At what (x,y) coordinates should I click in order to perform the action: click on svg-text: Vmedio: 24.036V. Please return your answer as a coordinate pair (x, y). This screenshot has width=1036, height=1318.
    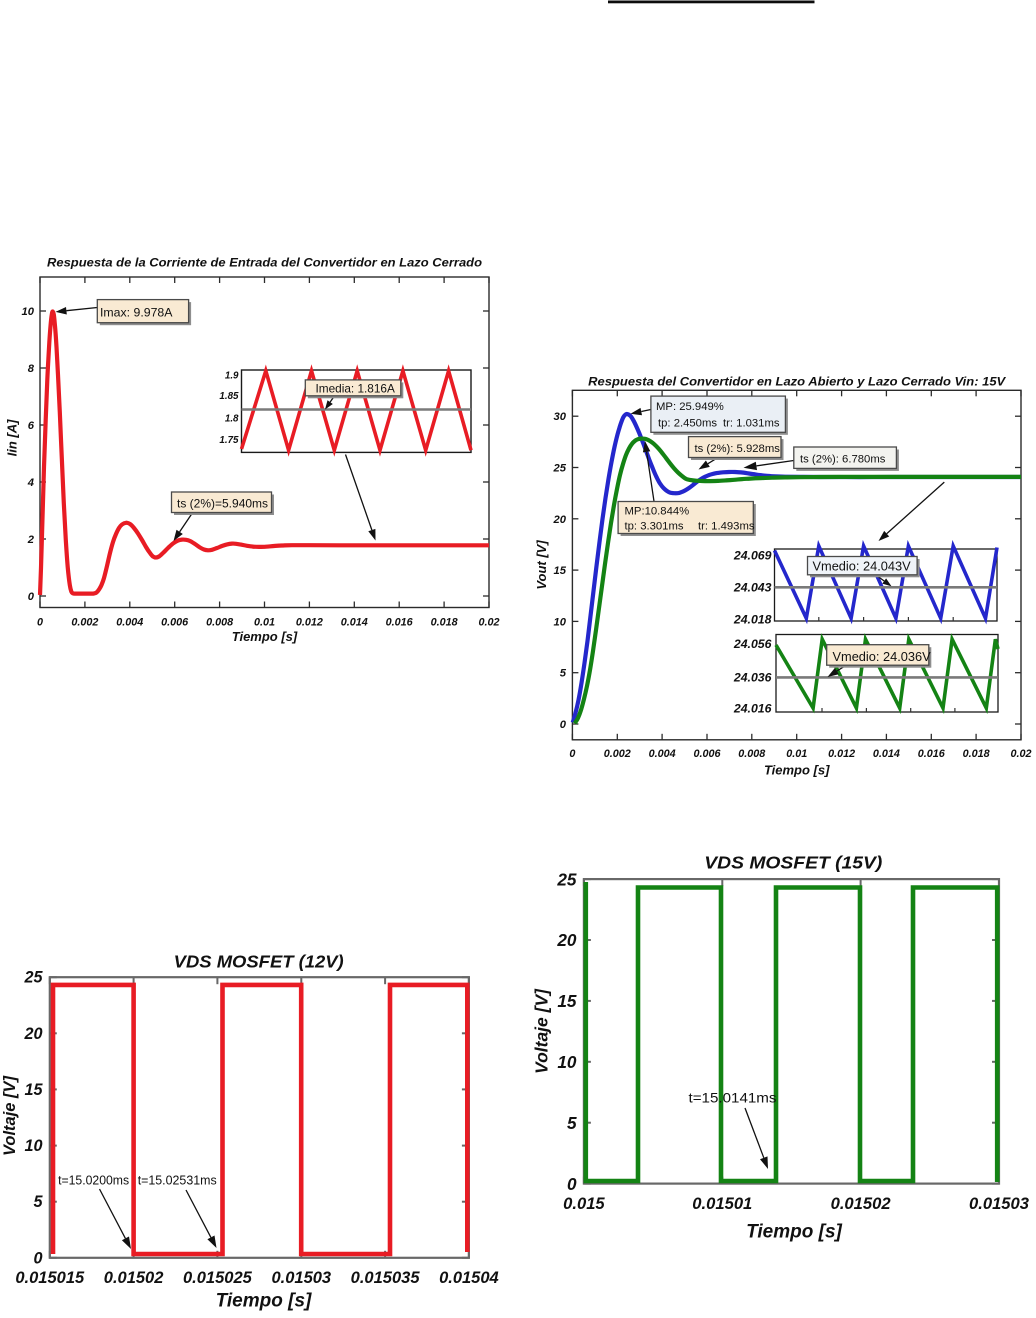
    Looking at the image, I should click on (882, 656).